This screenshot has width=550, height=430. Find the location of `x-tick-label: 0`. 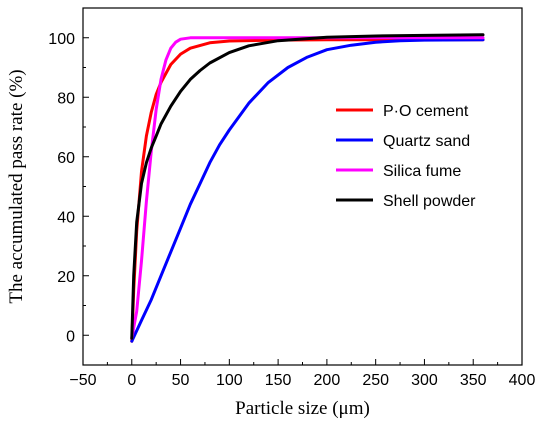

x-tick-label: 0 is located at coordinates (131, 380).